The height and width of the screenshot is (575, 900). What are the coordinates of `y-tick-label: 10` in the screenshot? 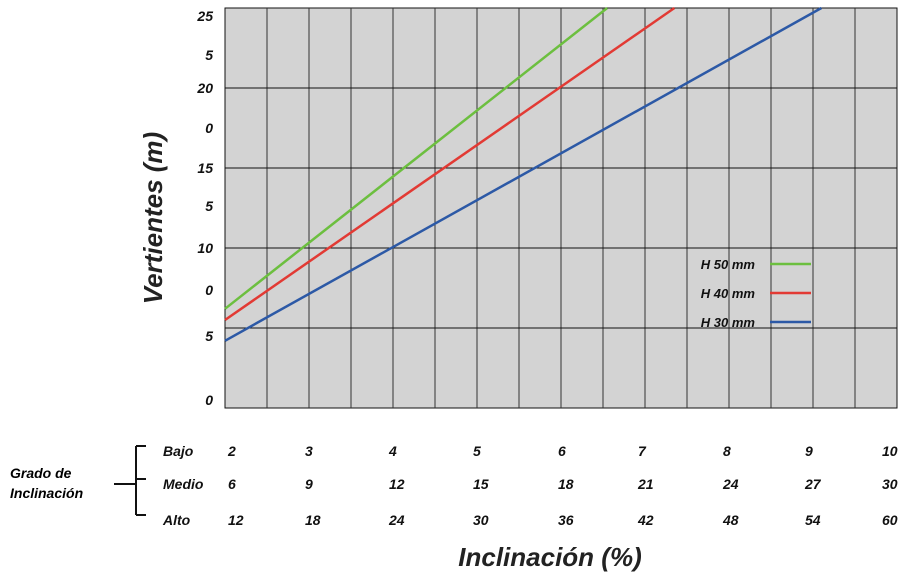 It's located at (205, 248).